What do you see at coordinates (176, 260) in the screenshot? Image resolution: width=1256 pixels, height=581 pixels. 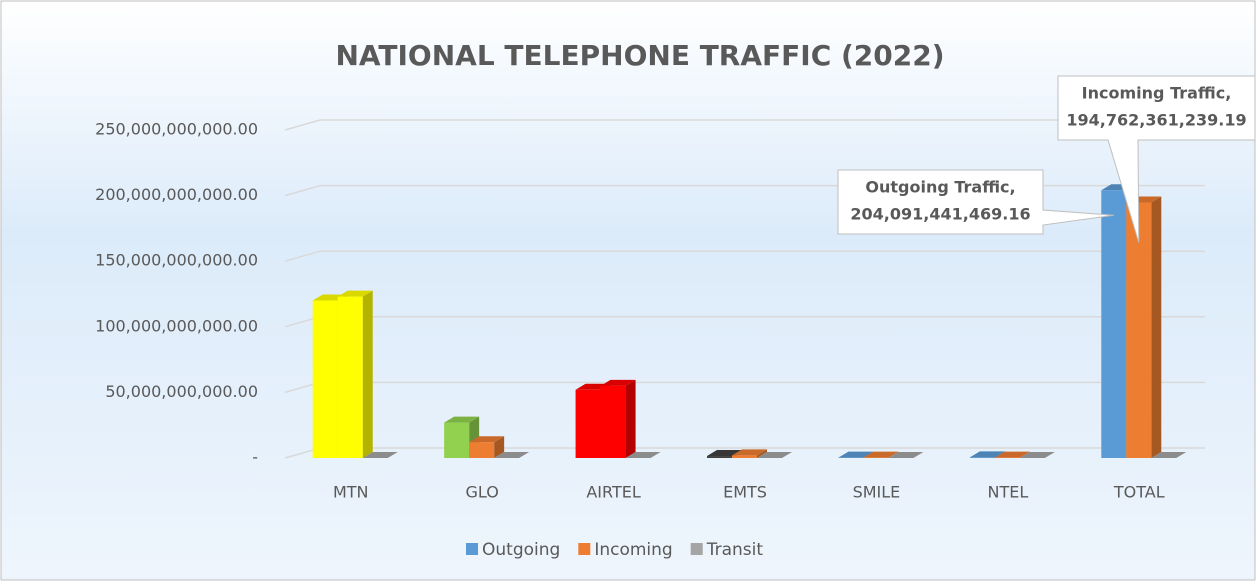 I see `y-tick-label: 150,000,000,000.00` at bounding box center [176, 260].